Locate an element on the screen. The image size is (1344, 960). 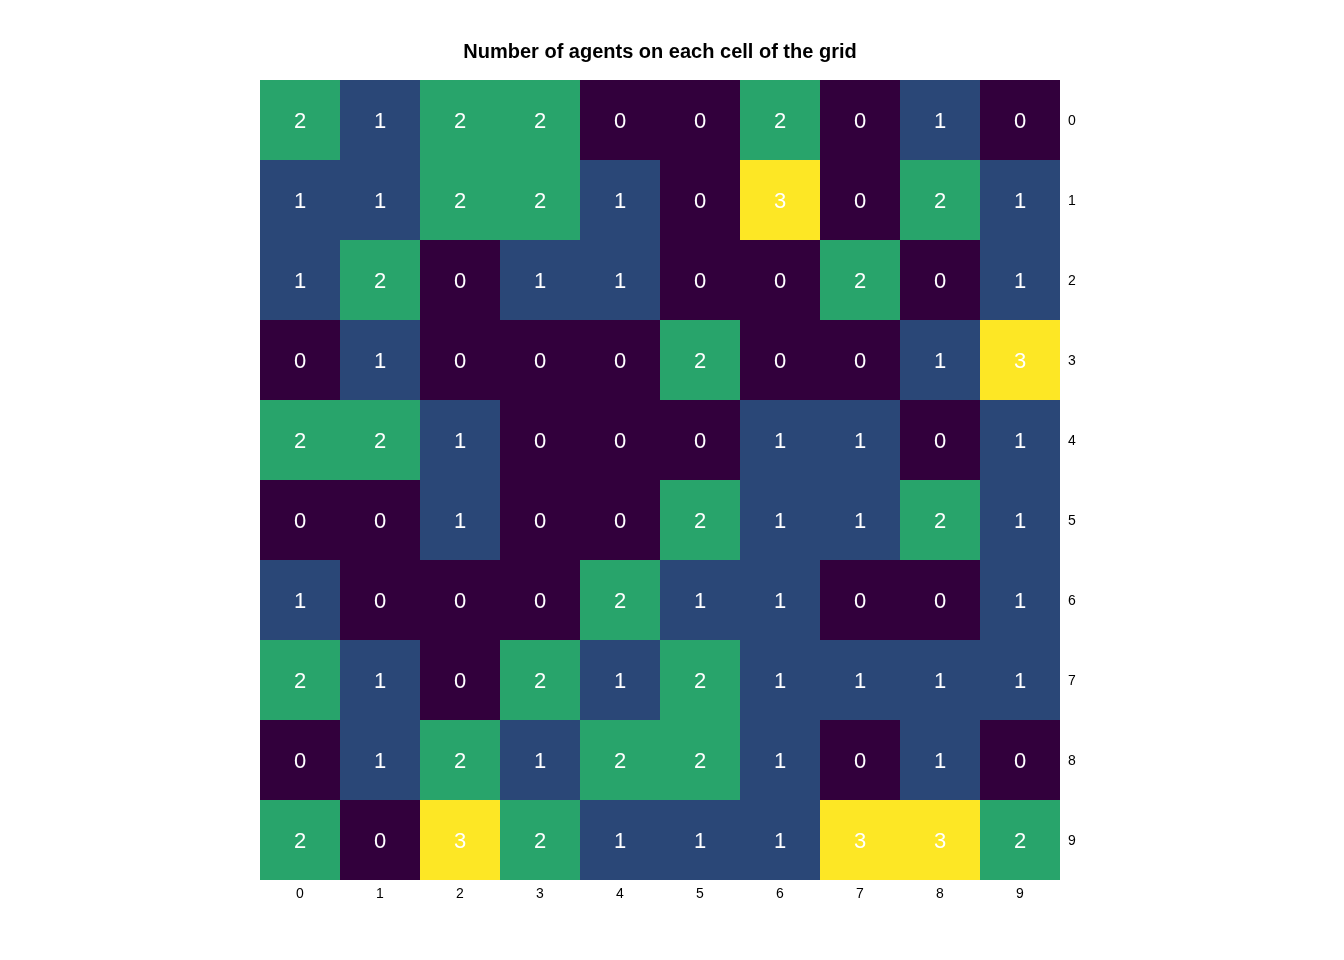
y-tick-label: 5 is located at coordinates (1072, 519).